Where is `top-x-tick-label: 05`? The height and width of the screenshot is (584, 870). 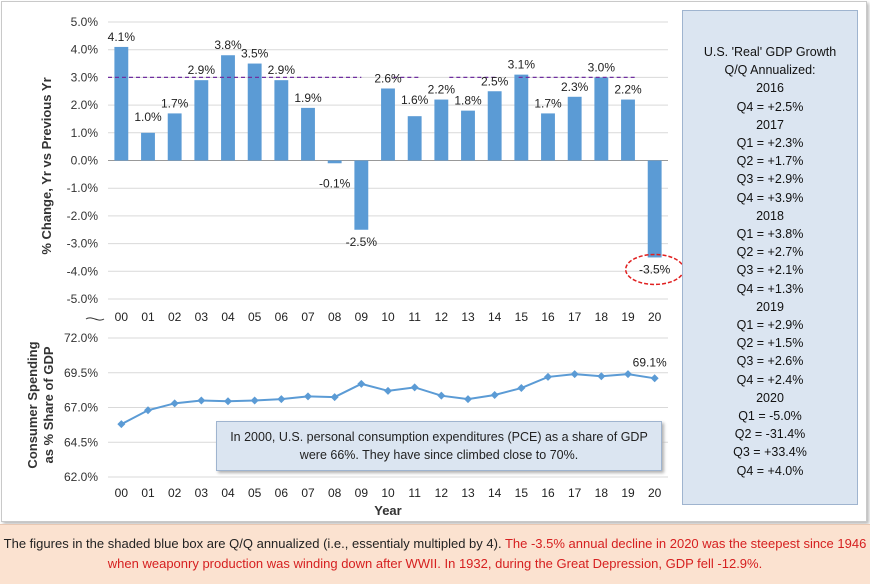
top-x-tick-label: 05 is located at coordinates (255, 317).